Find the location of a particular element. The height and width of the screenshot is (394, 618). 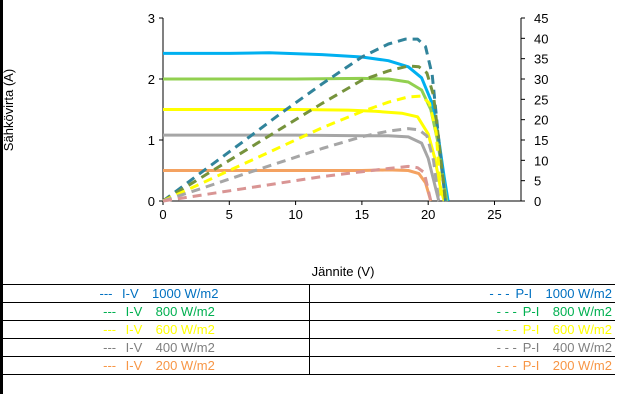

y2-tick-label: 40 is located at coordinates (541, 38).